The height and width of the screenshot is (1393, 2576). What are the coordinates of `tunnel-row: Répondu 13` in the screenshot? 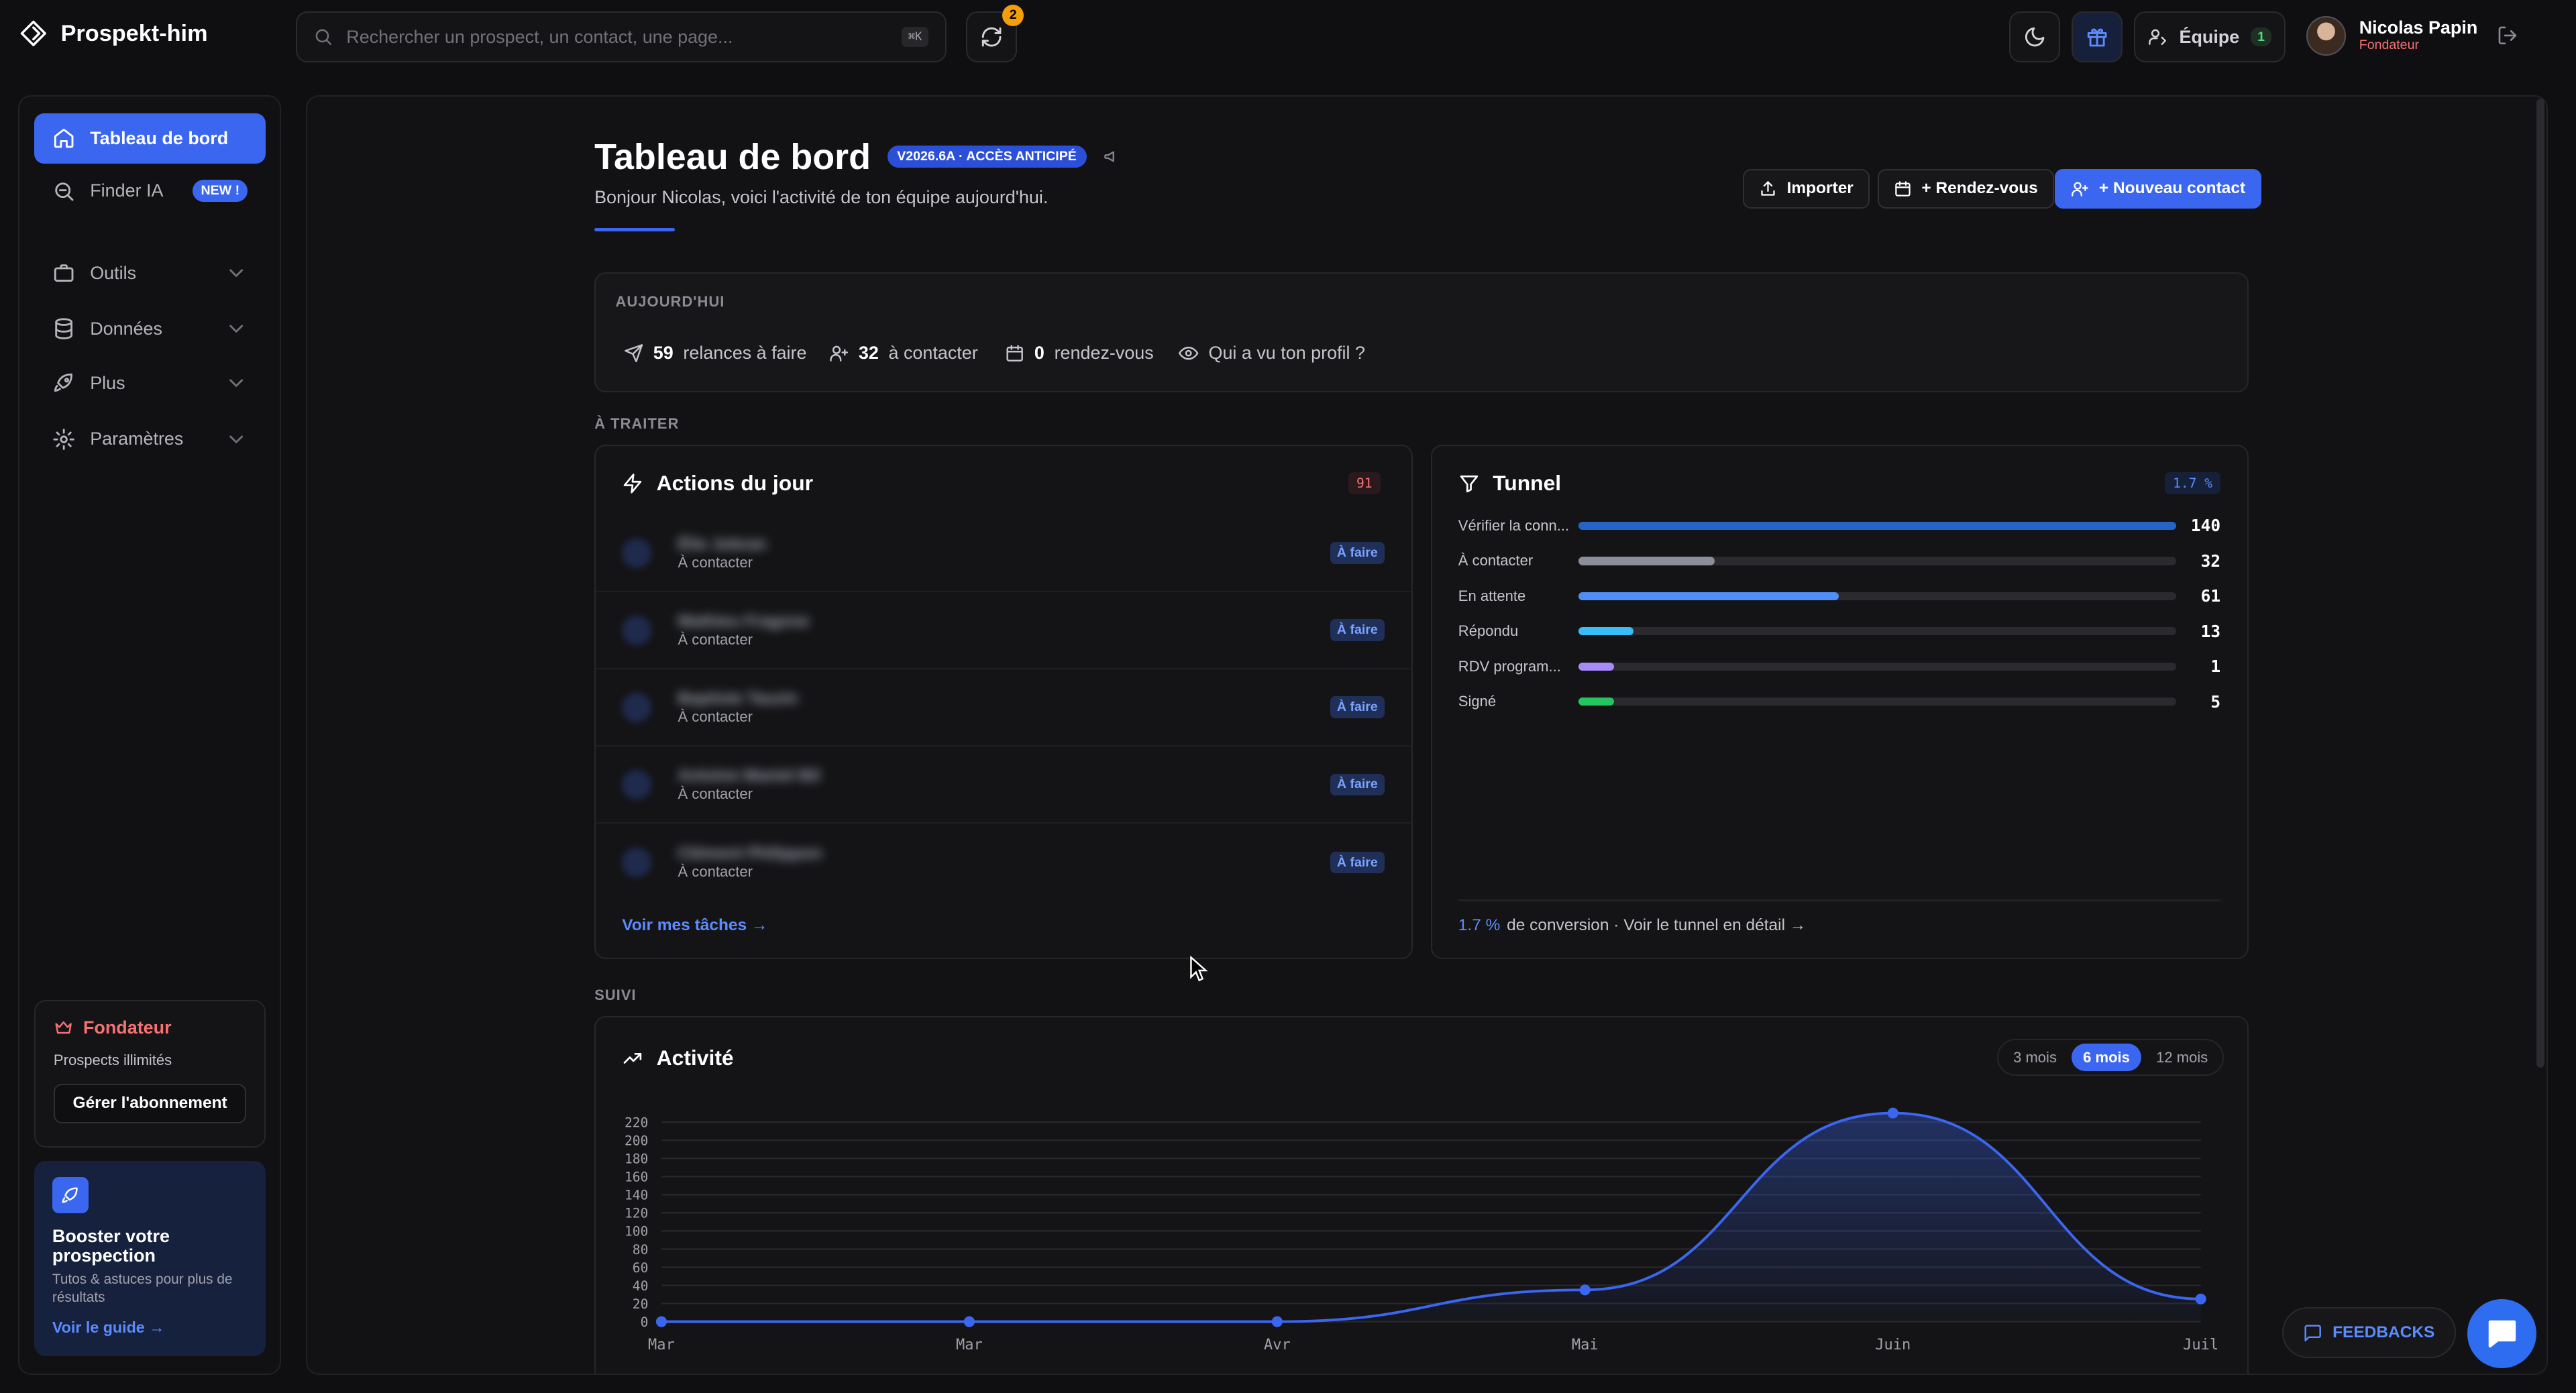 It's located at (1839, 631).